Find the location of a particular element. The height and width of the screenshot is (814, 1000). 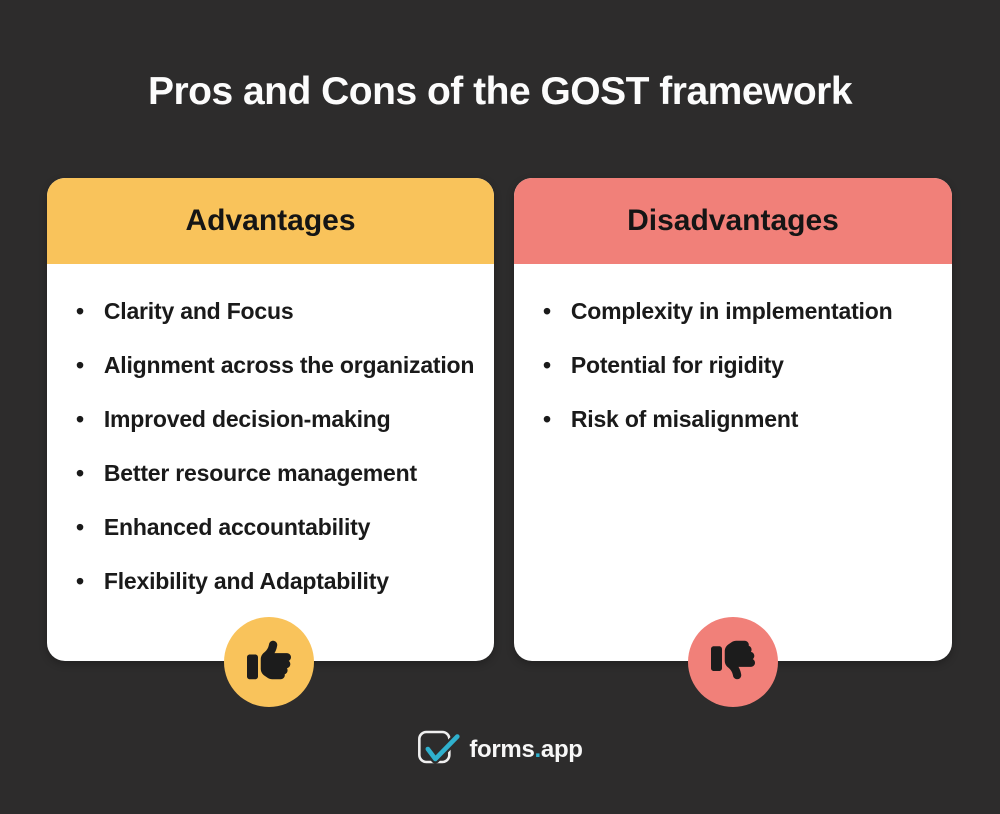

list-item: • Improved decision-making is located at coordinates (278, 419).